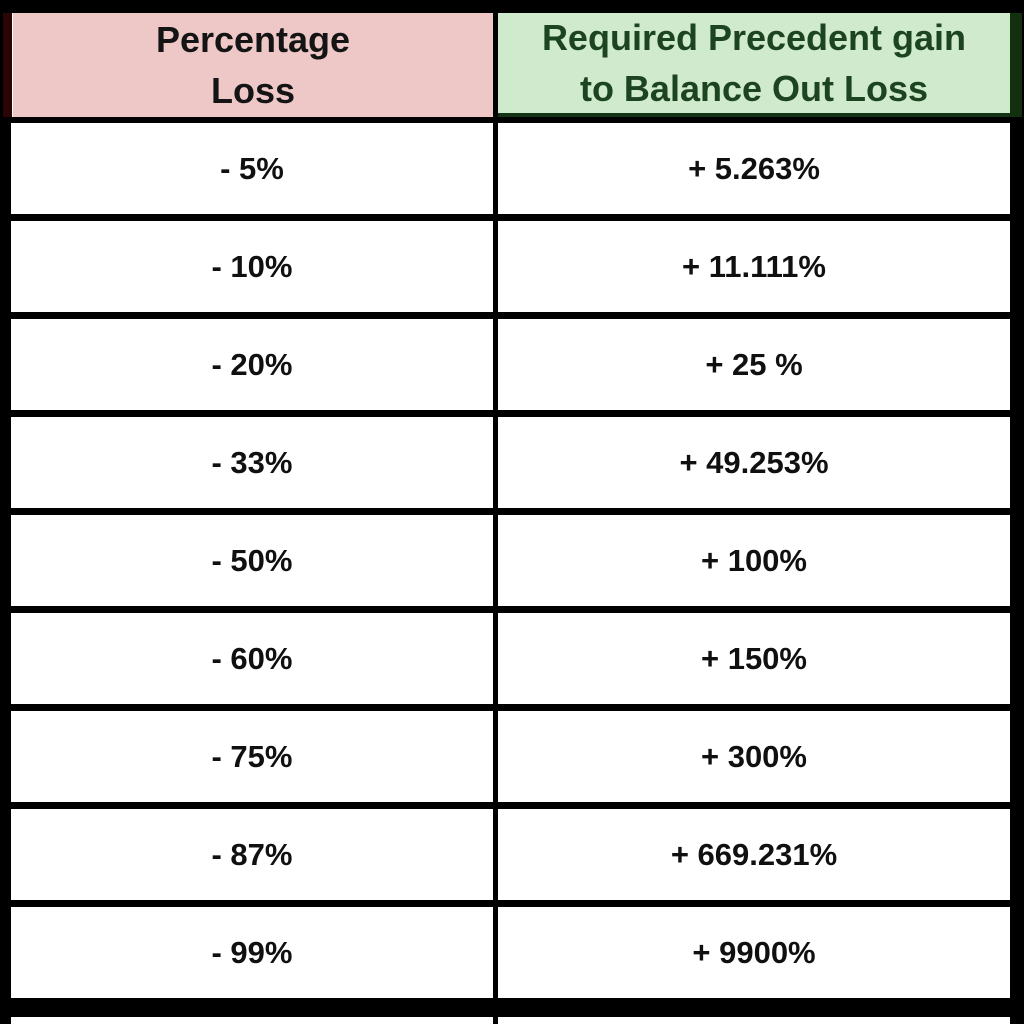  What do you see at coordinates (754, 37) in the screenshot?
I see `header-gain-line1: Required Precedent gain` at bounding box center [754, 37].